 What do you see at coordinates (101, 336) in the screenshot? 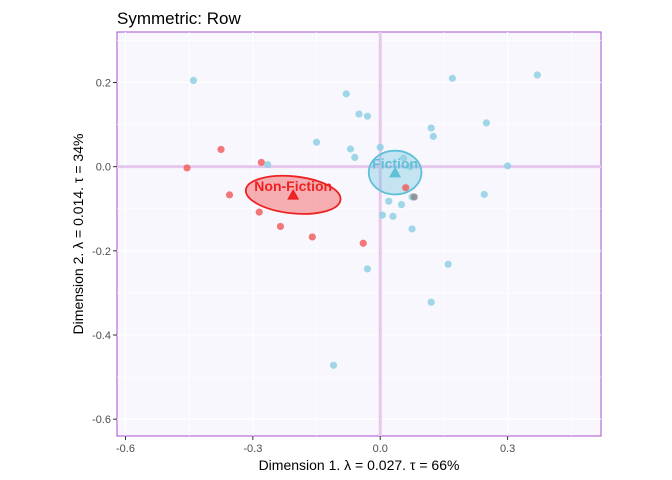
I see `y-tick-label: -0.4` at bounding box center [101, 336].